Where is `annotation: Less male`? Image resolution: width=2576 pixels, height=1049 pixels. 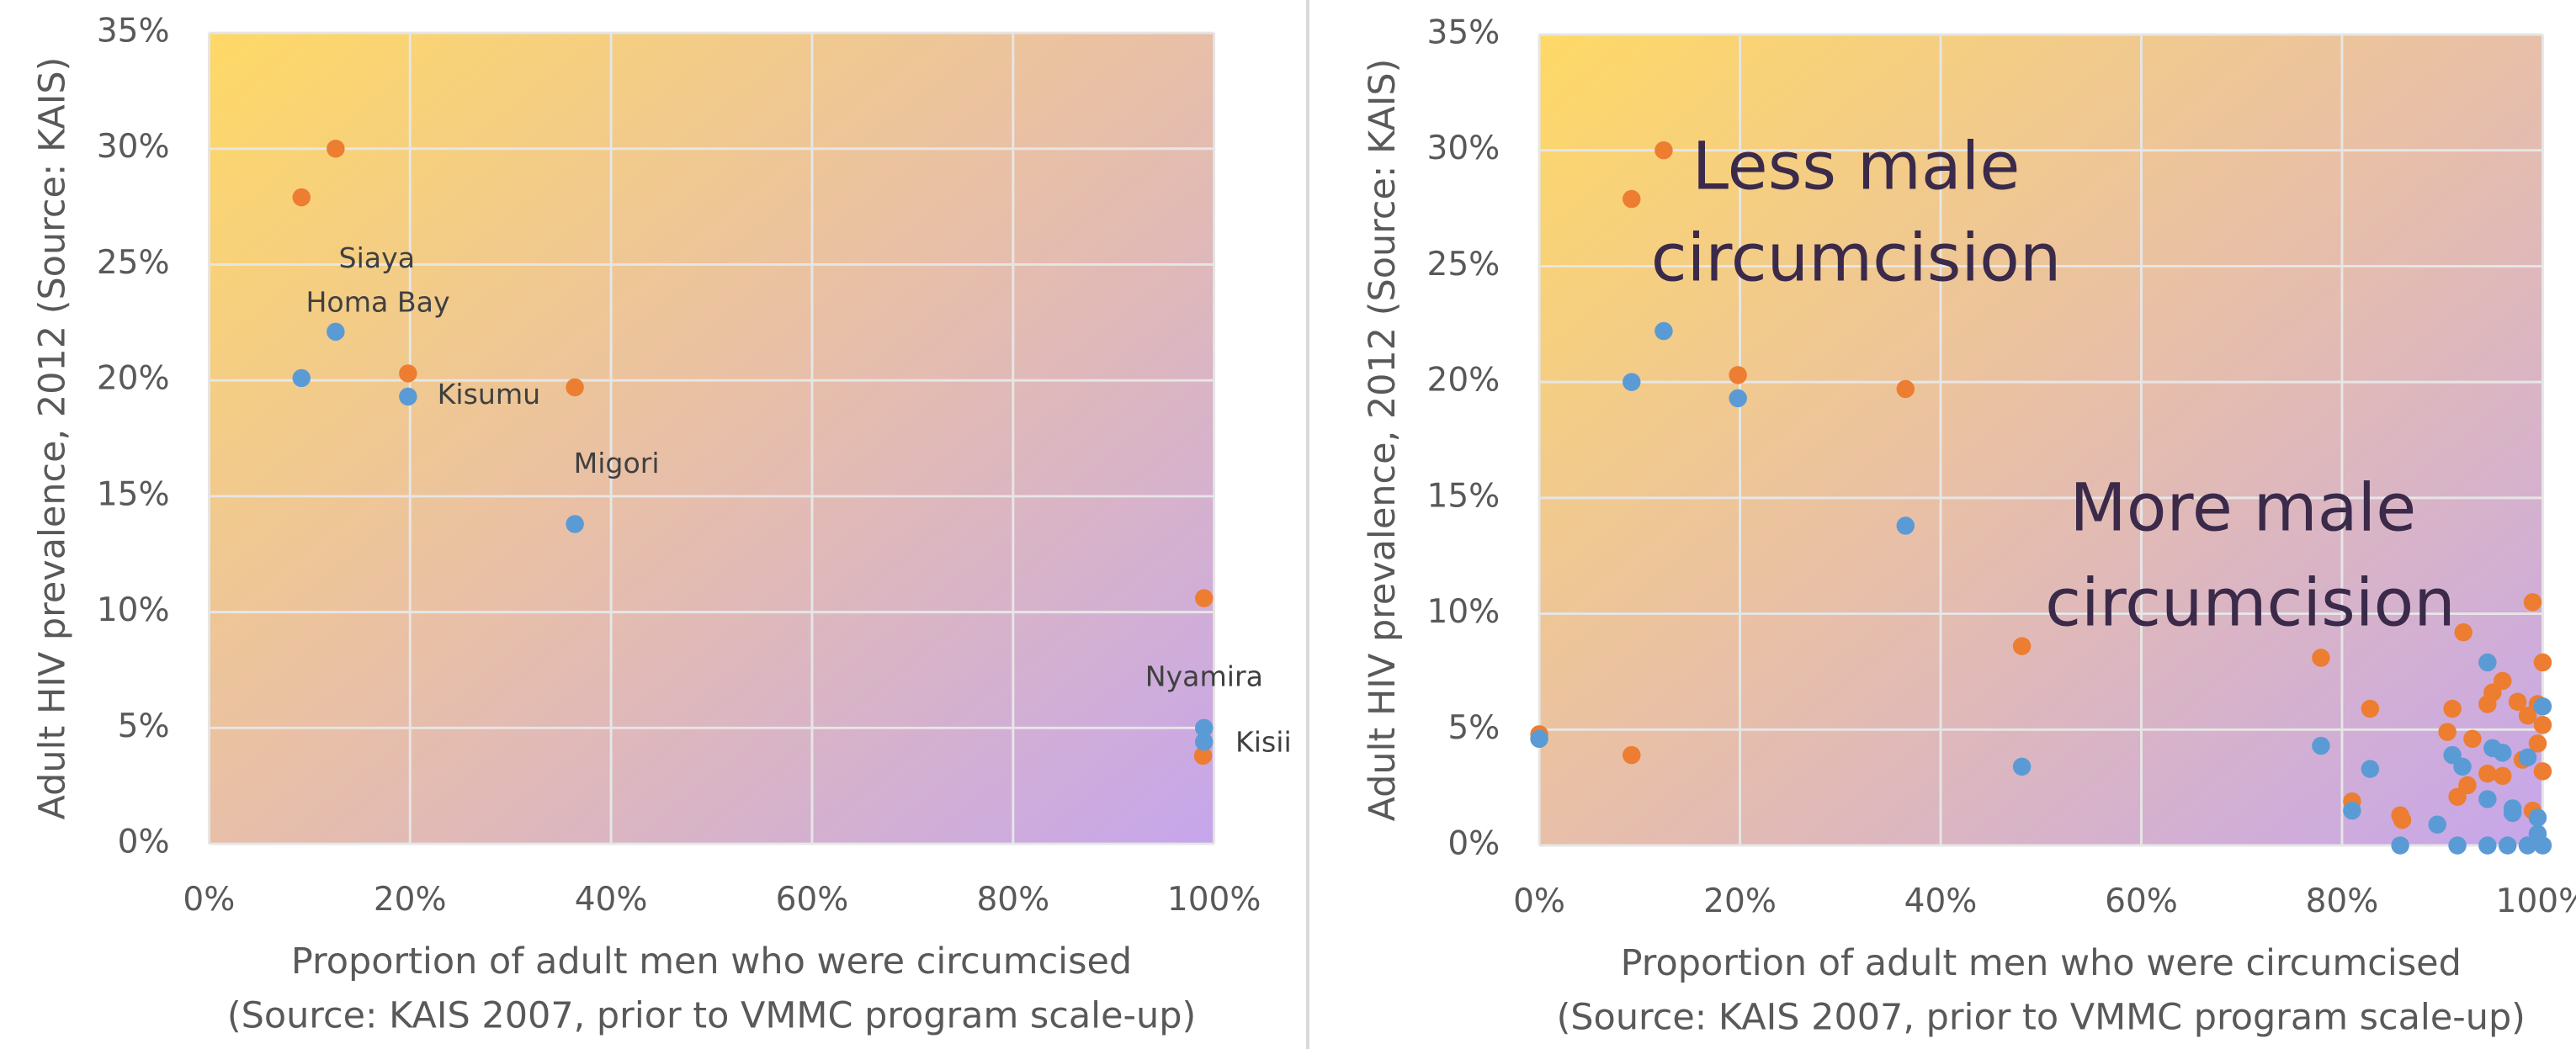
annotation: Less male is located at coordinates (1857, 166).